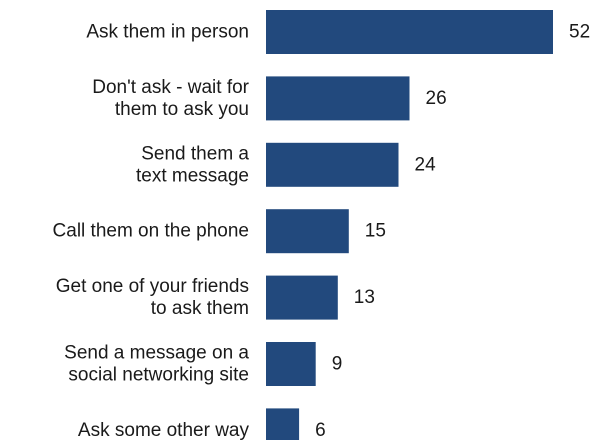 Image resolution: width=603 pixels, height=440 pixels. I want to click on category-label-line: Get one of your friends, so click(152, 286).